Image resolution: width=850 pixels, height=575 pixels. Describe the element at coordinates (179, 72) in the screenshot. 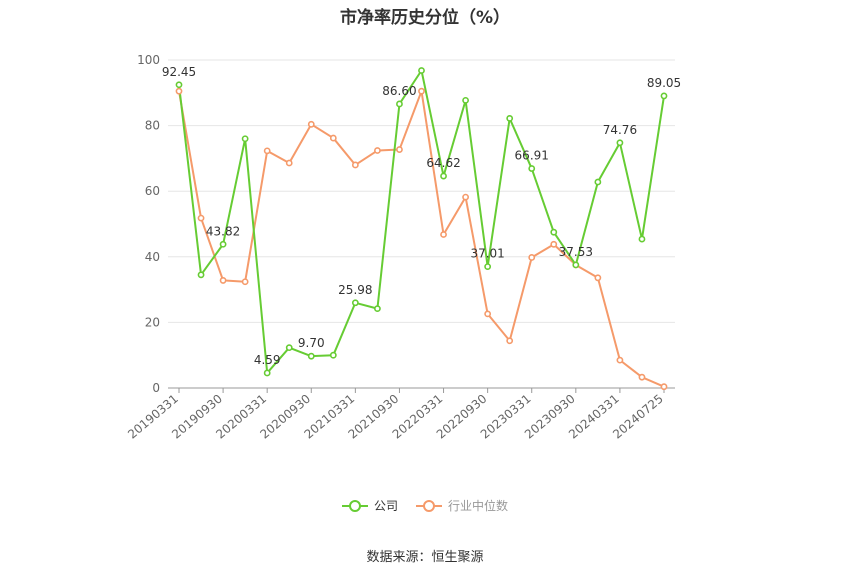

I see `data-label: 92.45` at that location.